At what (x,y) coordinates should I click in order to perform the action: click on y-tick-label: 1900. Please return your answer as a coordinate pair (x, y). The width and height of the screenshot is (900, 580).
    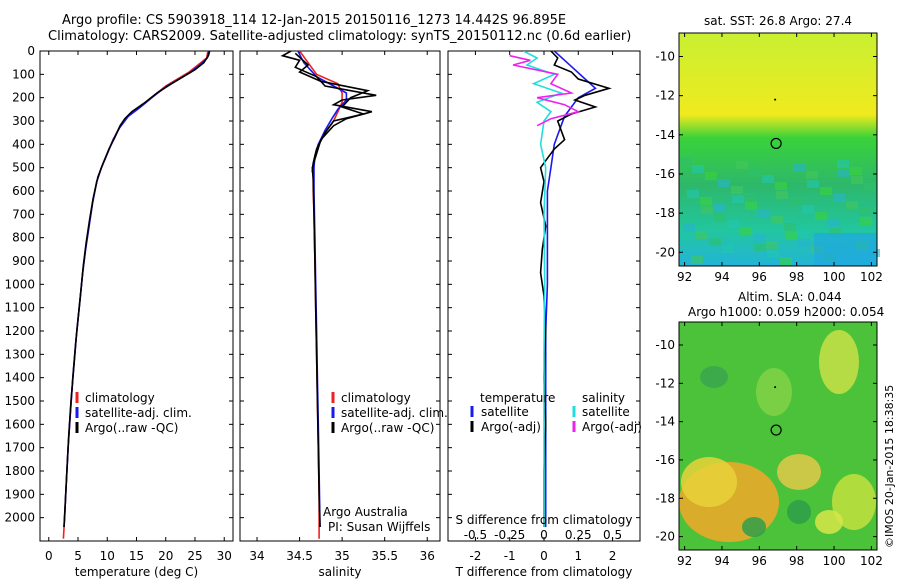
    Looking at the image, I should click on (19, 494).